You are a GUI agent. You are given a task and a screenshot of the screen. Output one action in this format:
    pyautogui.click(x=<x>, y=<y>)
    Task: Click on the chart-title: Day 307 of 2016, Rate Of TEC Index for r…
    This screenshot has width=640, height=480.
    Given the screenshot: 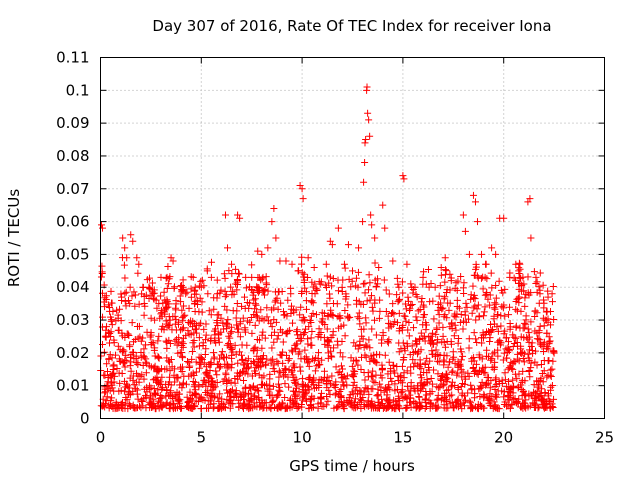 What is the action you would take?
    pyautogui.click(x=351, y=26)
    